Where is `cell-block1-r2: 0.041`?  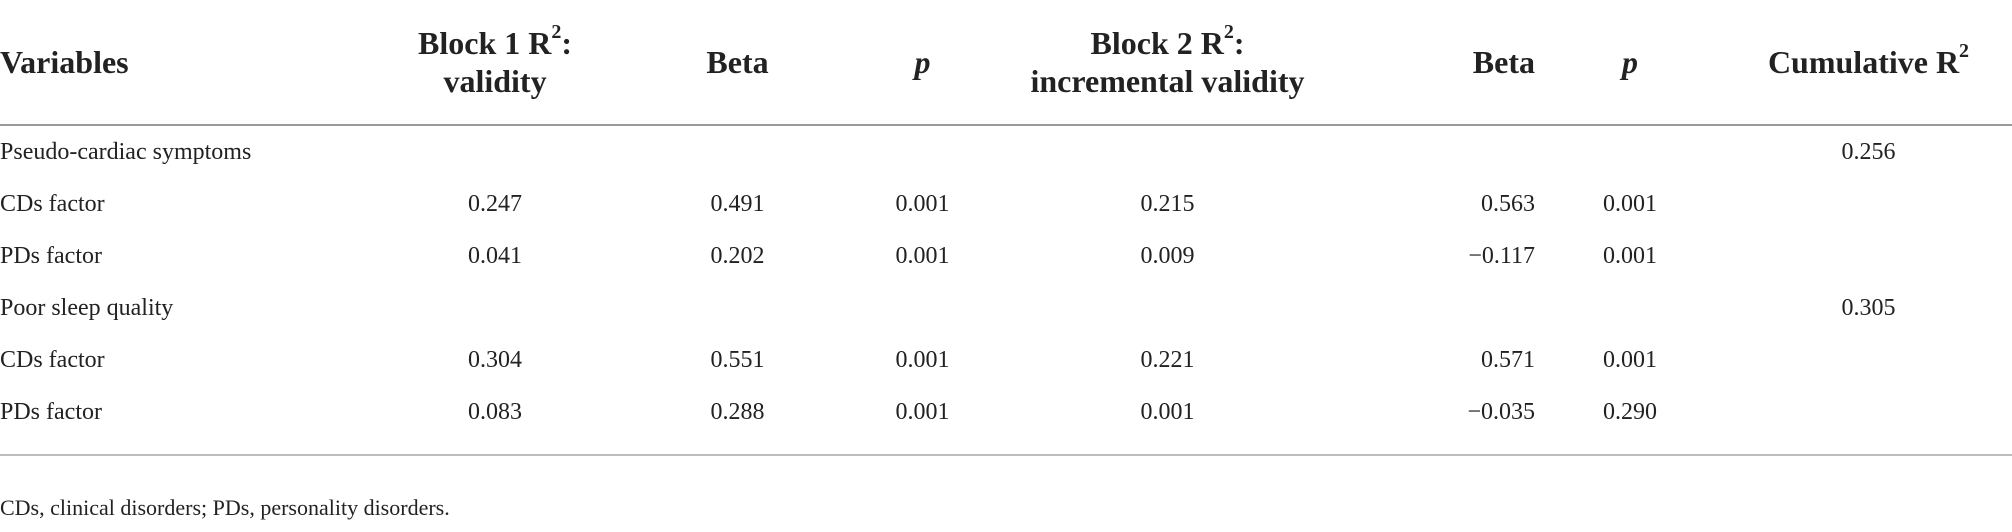
cell-block1-r2: 0.041 is located at coordinates (495, 255).